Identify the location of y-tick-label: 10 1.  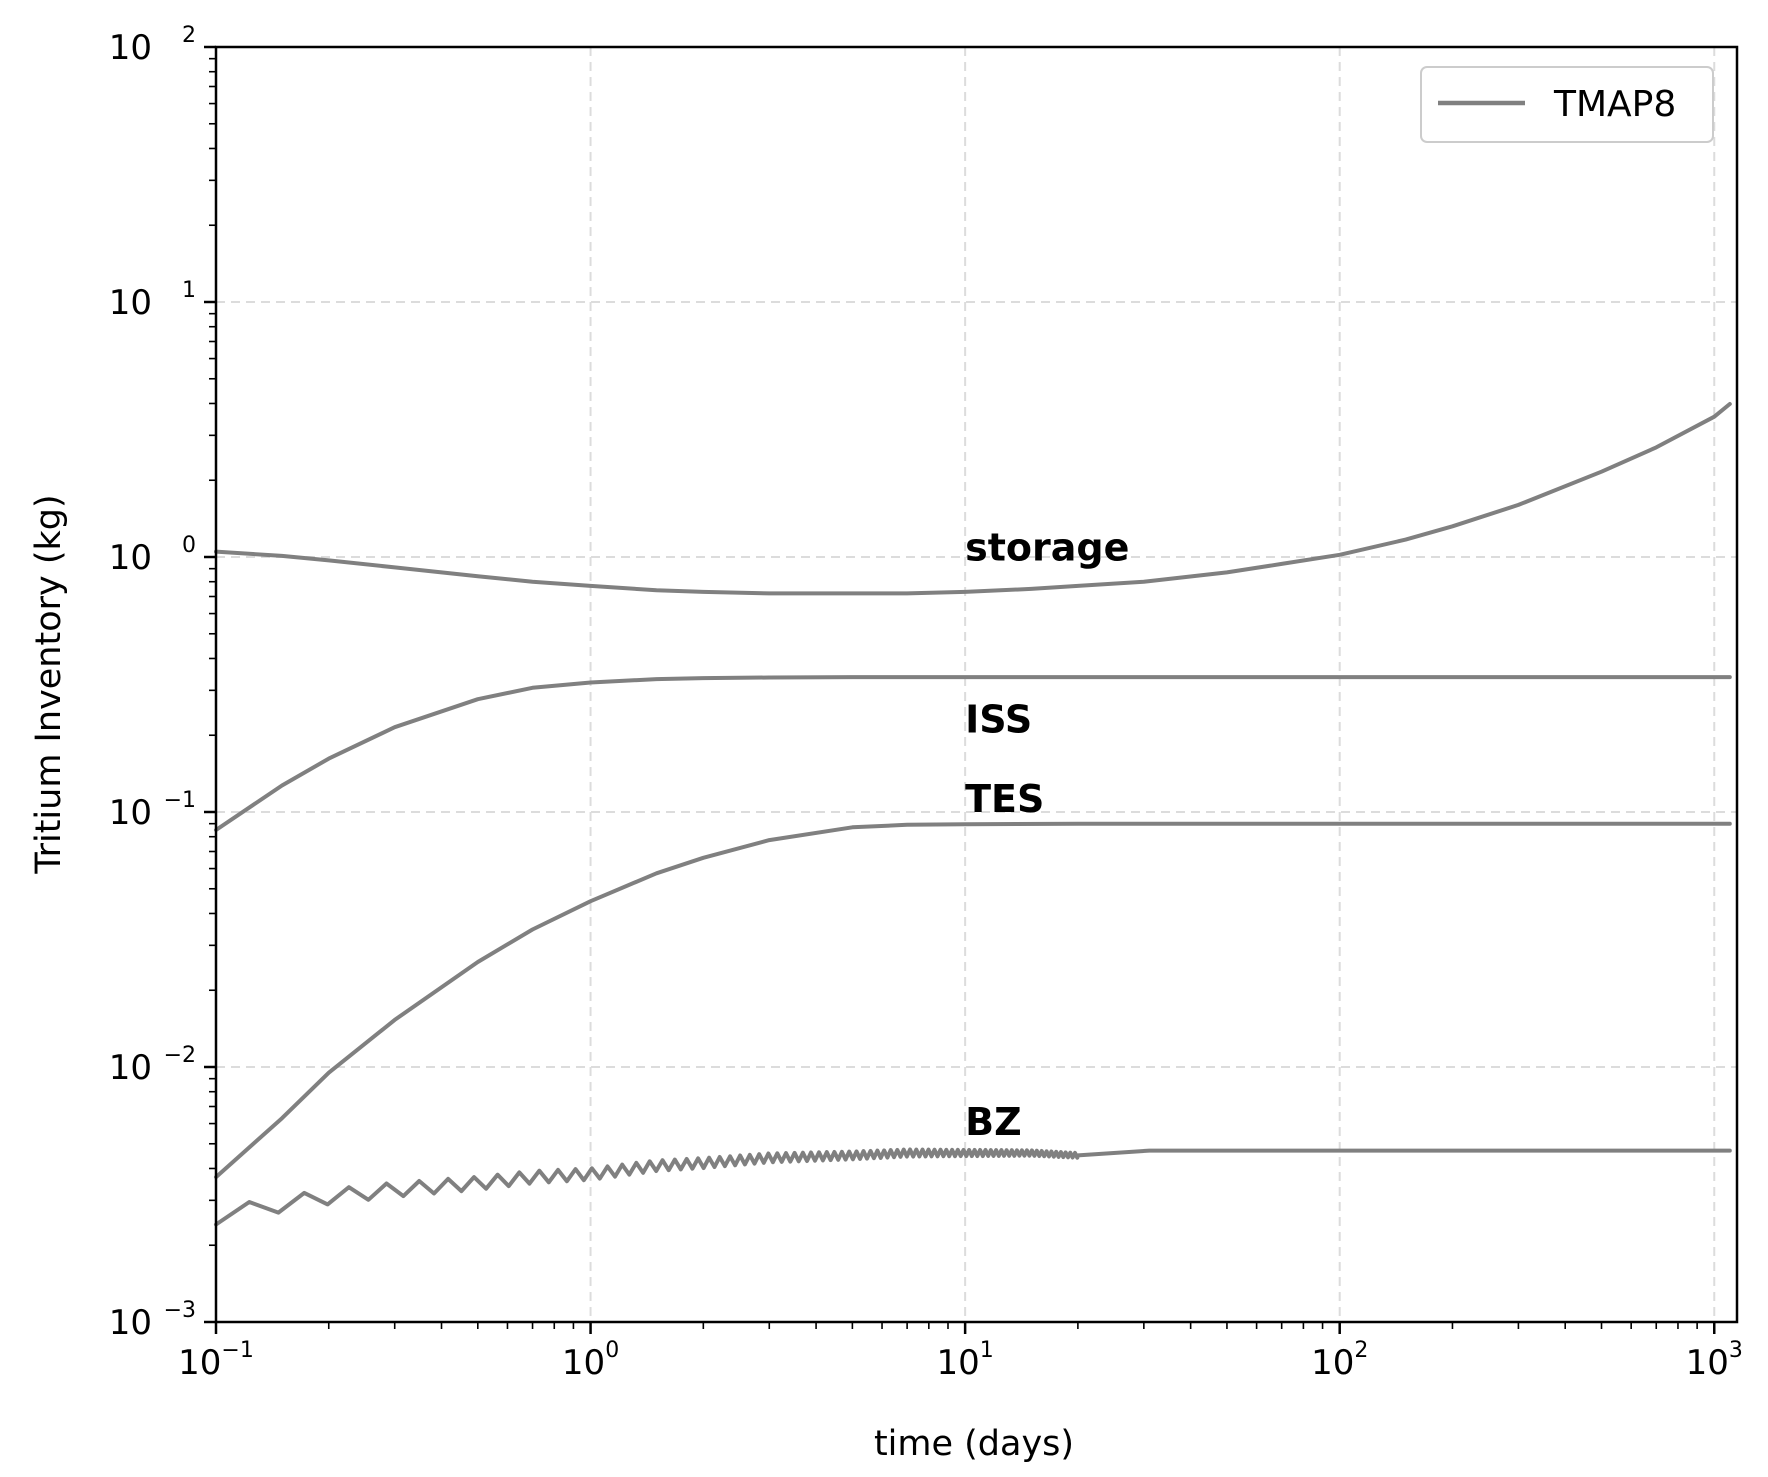
(152, 300).